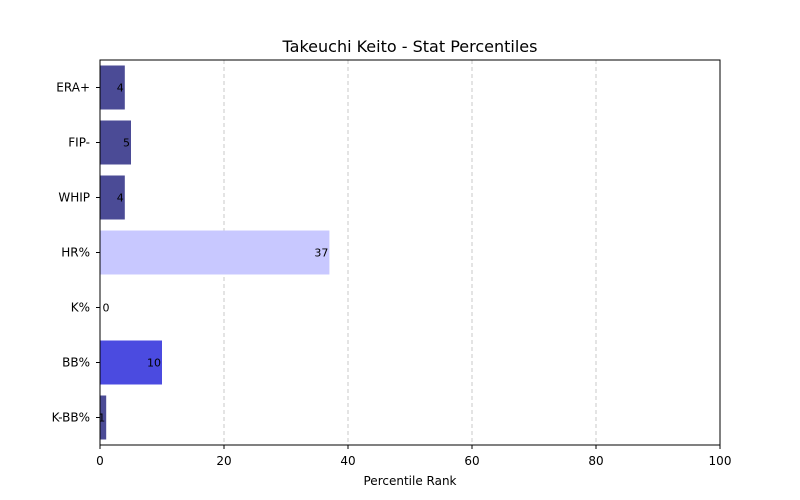 This screenshot has width=800, height=500. What do you see at coordinates (126, 143) in the screenshot?
I see `bar-value-label: 5` at bounding box center [126, 143].